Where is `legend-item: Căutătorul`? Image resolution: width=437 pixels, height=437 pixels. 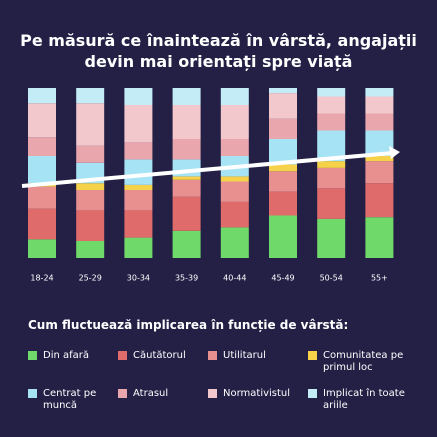 legend-item: Căutătorul is located at coordinates (160, 356).